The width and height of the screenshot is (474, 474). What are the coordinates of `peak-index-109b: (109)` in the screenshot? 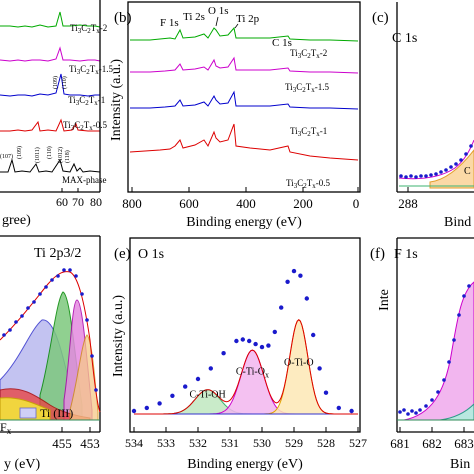 It's located at (19, 152).